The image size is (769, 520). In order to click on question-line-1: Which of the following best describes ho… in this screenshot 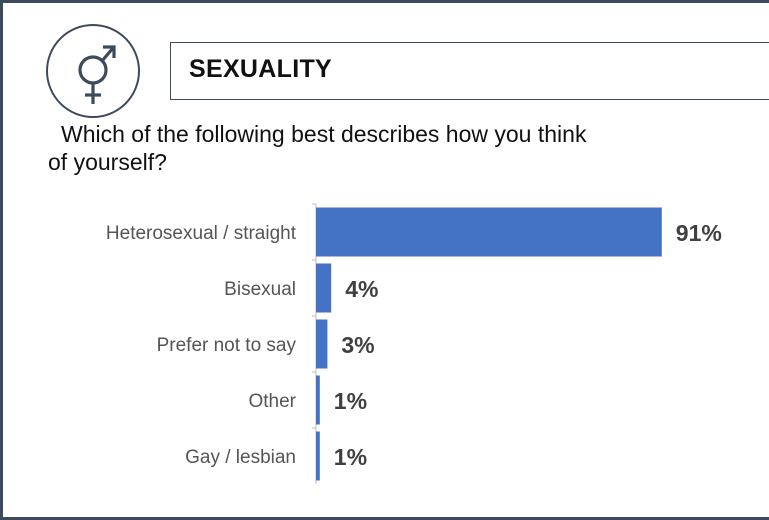, I will do `click(324, 134)`.